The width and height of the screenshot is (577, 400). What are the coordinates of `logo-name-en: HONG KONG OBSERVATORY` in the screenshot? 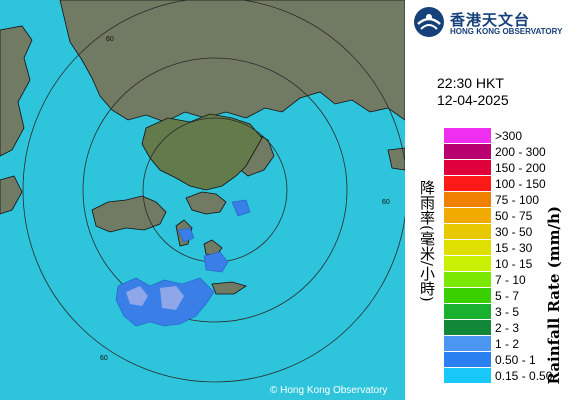 It's located at (506, 31).